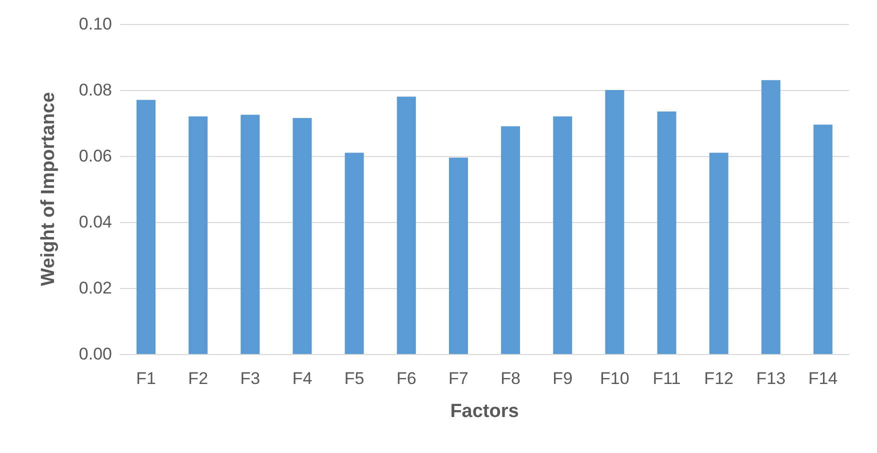  Describe the element at coordinates (95, 222) in the screenshot. I see `y-tick-label: 0.04` at that location.